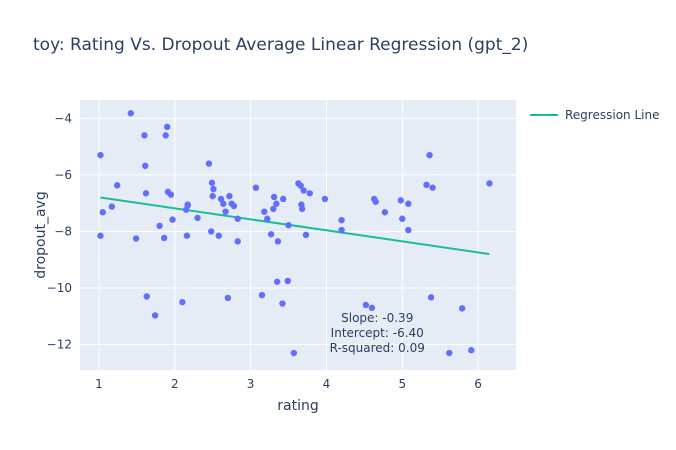 This screenshot has height=450, width=676. I want to click on annotation-line: Intercept: -6.40, so click(377, 333).